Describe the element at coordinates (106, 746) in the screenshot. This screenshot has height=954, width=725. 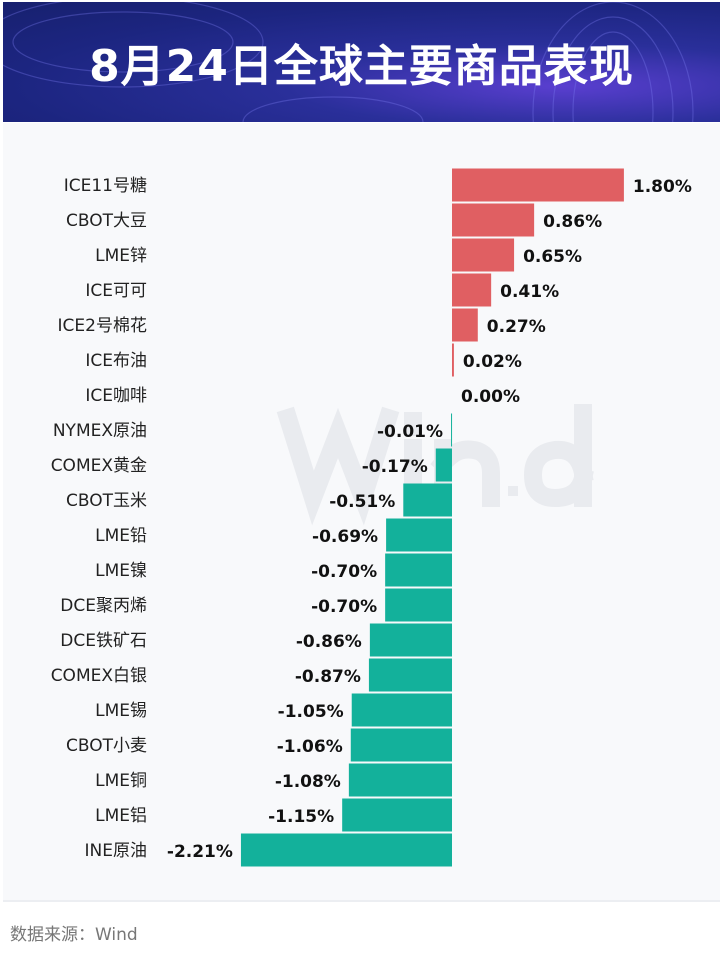
I see `category-label: CBOT小麦` at that location.